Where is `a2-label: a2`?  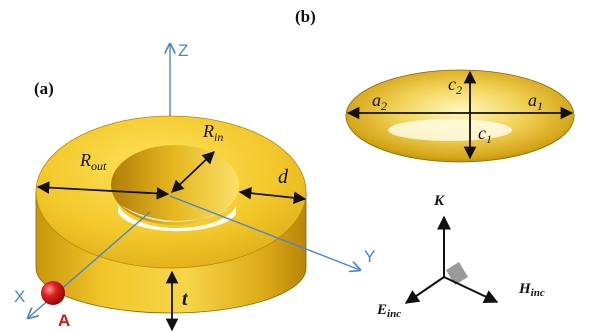 a2-label: a2 is located at coordinates (379, 101).